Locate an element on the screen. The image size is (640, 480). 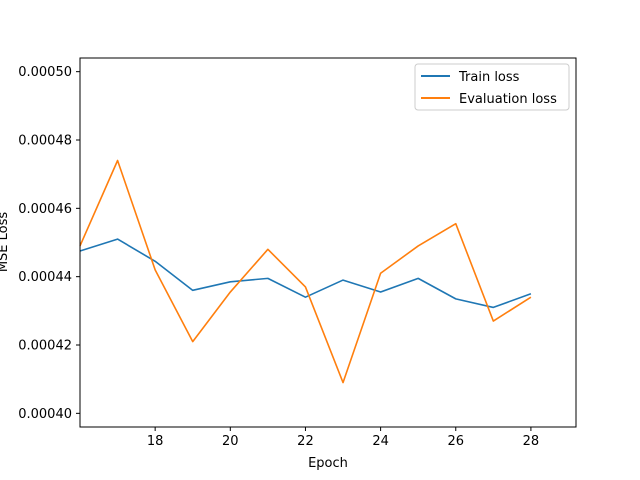
y-tick-label: 0.00040 is located at coordinates (45, 414).